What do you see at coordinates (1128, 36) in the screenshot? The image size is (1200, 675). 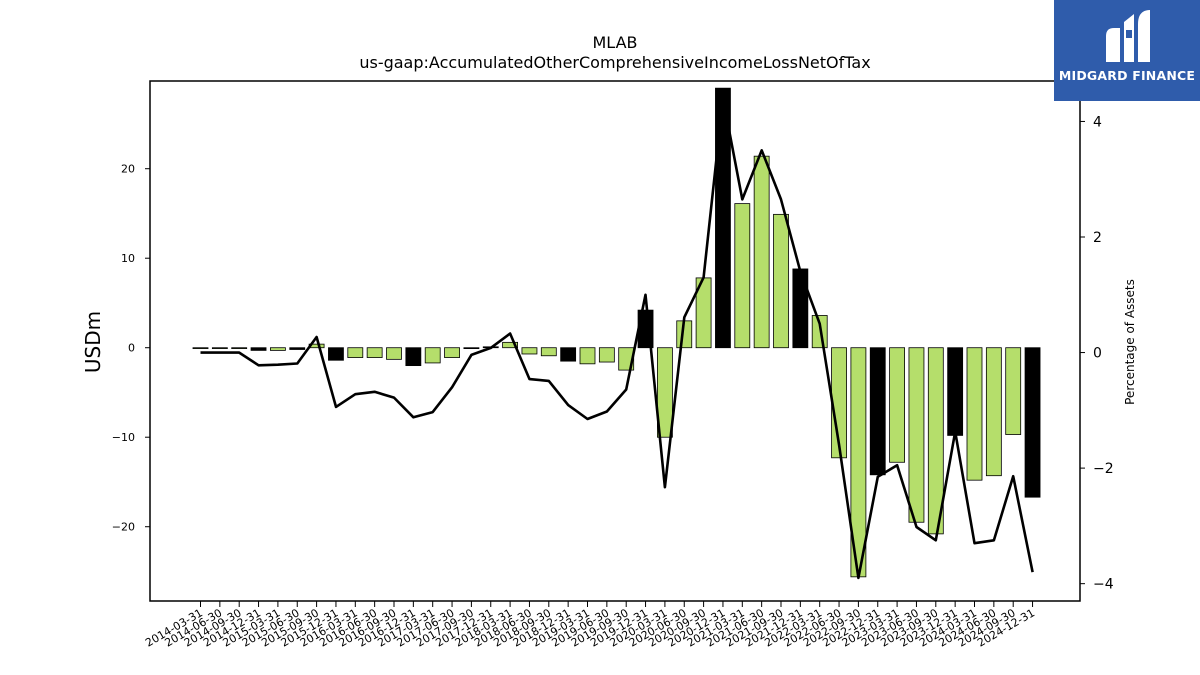 I see `logo-mark-icon` at bounding box center [1128, 36].